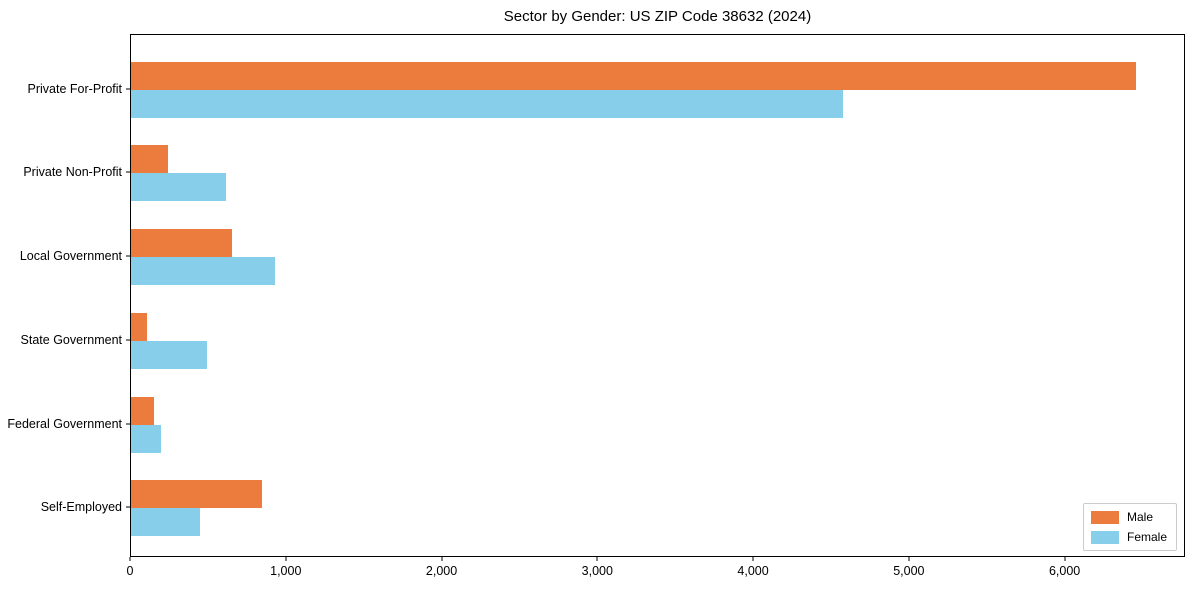  What do you see at coordinates (196, 494) in the screenshot?
I see `bar-male-self-employed` at bounding box center [196, 494].